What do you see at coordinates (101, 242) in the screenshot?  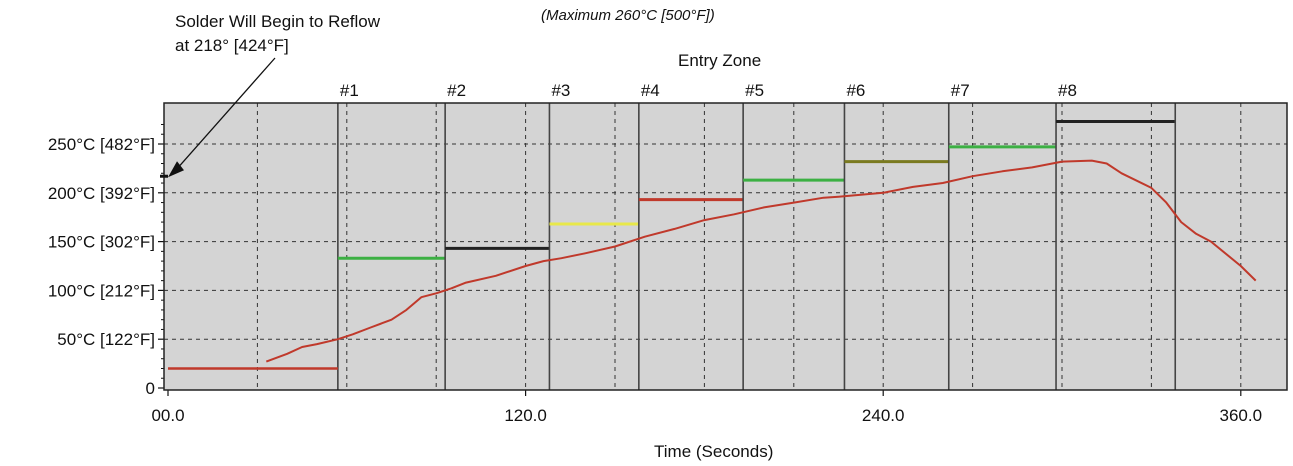 I see `y-tick-label: 150°C [302°F]` at bounding box center [101, 242].